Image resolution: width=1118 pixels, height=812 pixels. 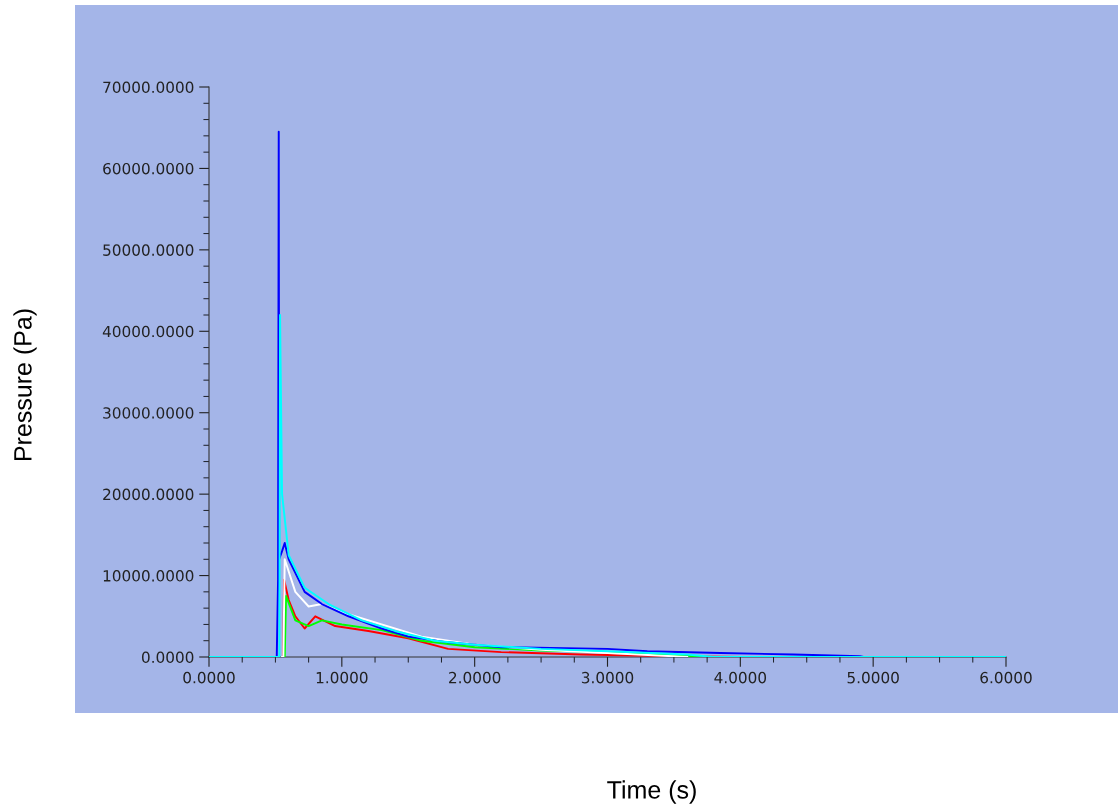 I want to click on y-tick-label: 60000.0000, so click(x=148, y=168).